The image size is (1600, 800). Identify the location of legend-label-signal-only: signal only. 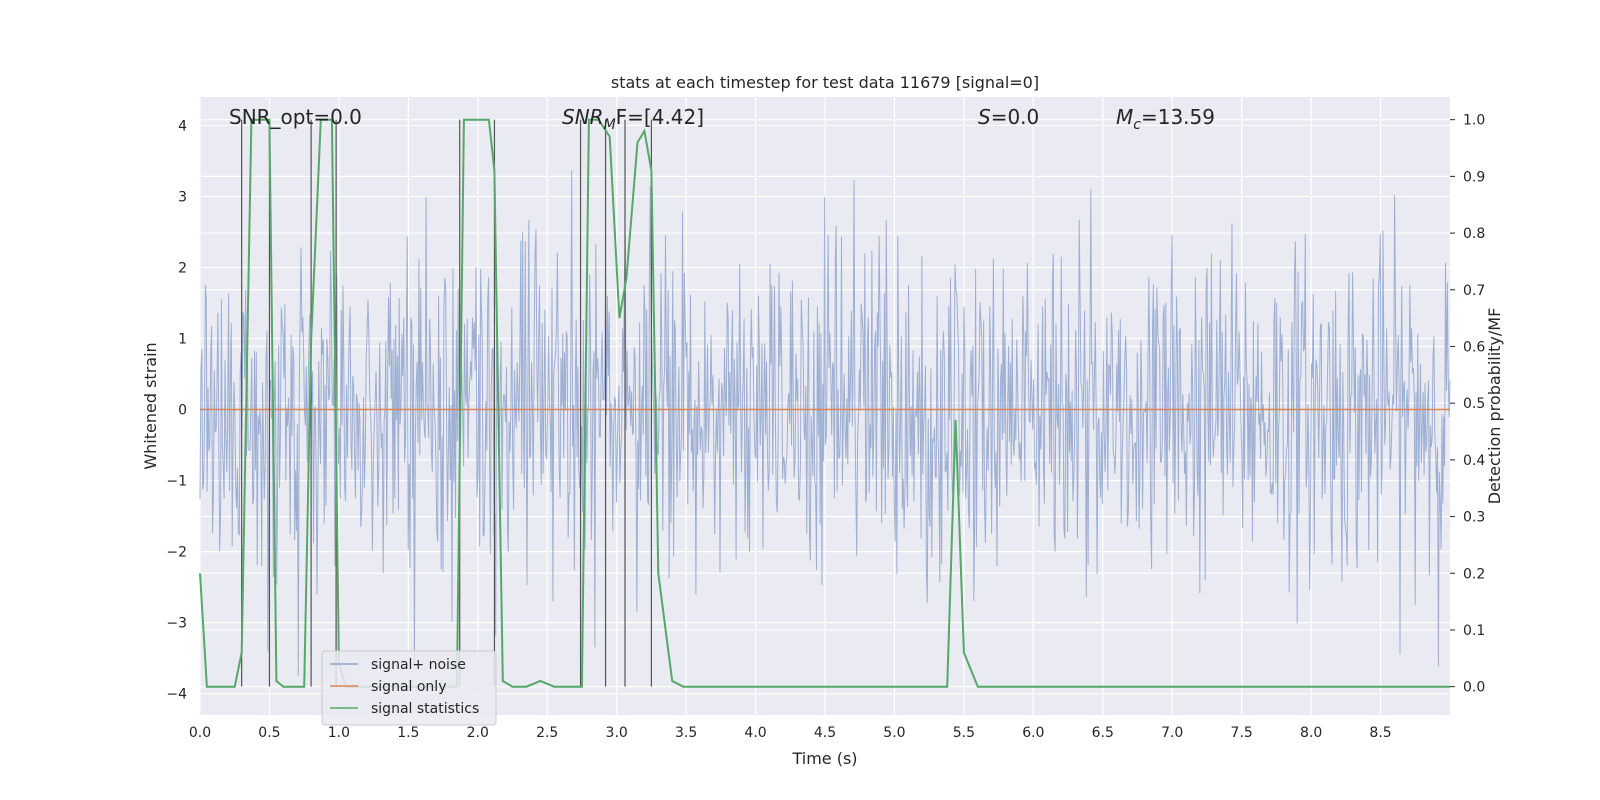
(408, 687).